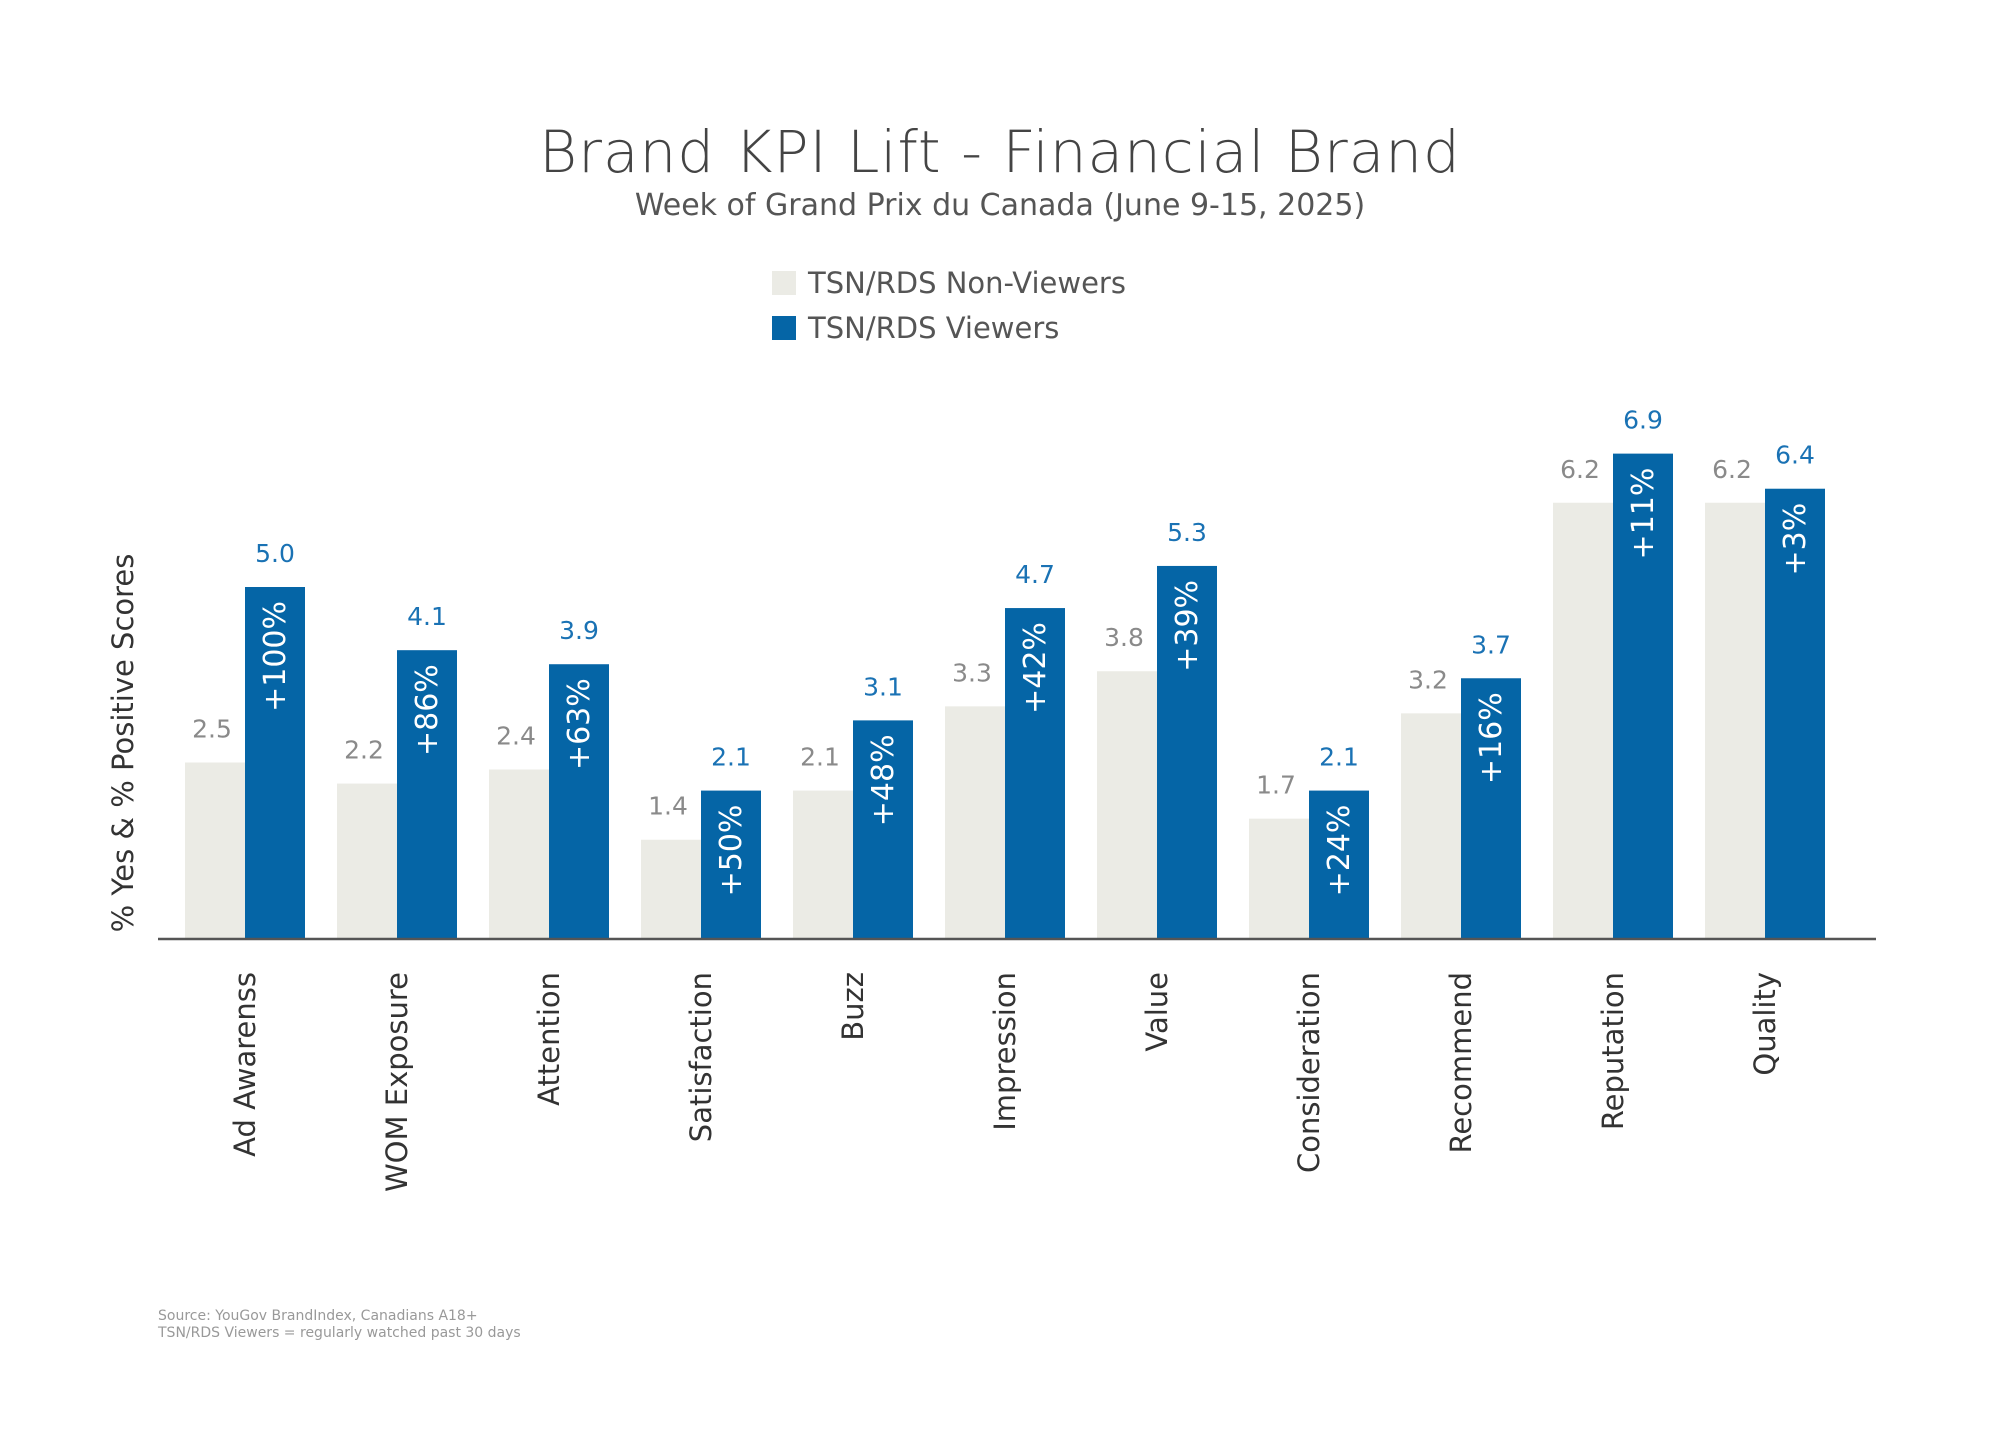  What do you see at coordinates (1491, 738) in the screenshot?
I see `lift-label: +16%` at bounding box center [1491, 738].